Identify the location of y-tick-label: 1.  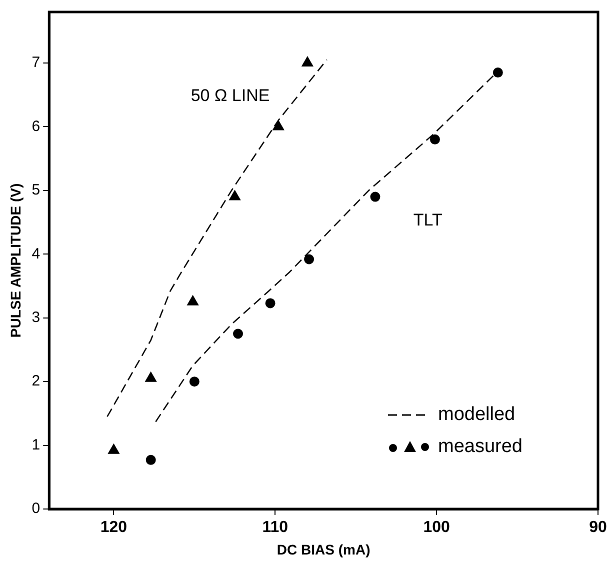
(36, 445).